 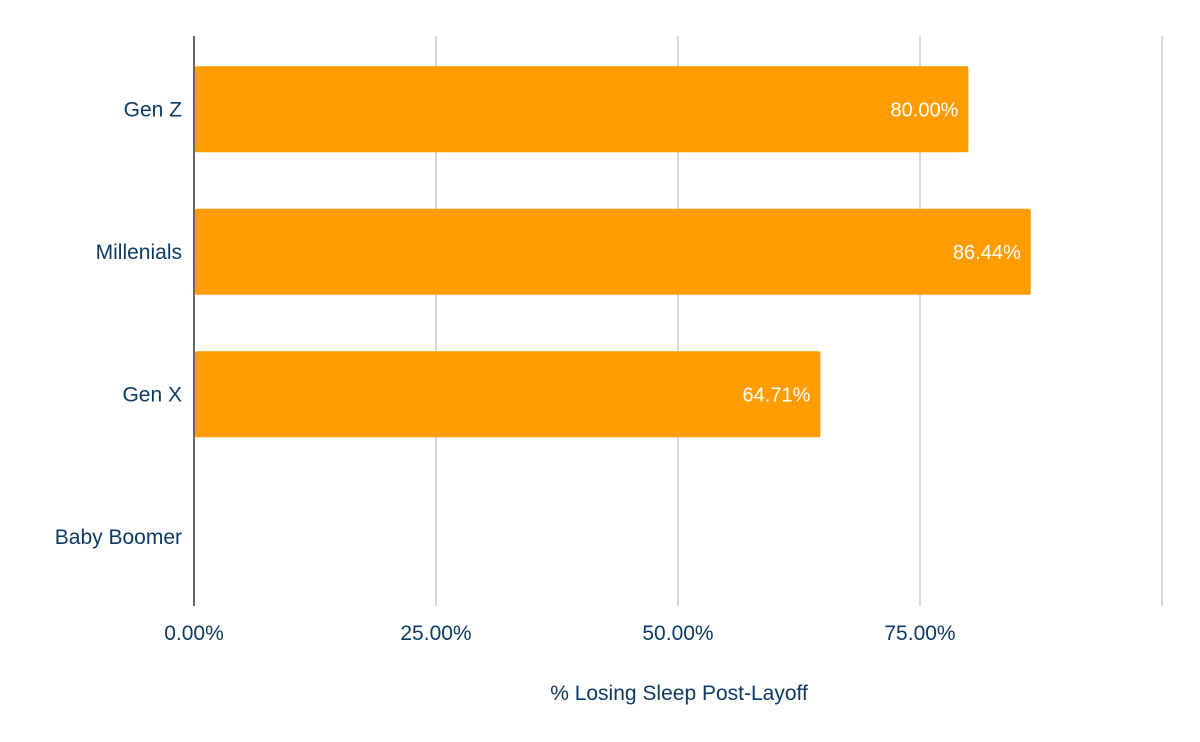 What do you see at coordinates (679, 693) in the screenshot?
I see `x-axis-title: % Losing Sleep Post-Layoff` at bounding box center [679, 693].